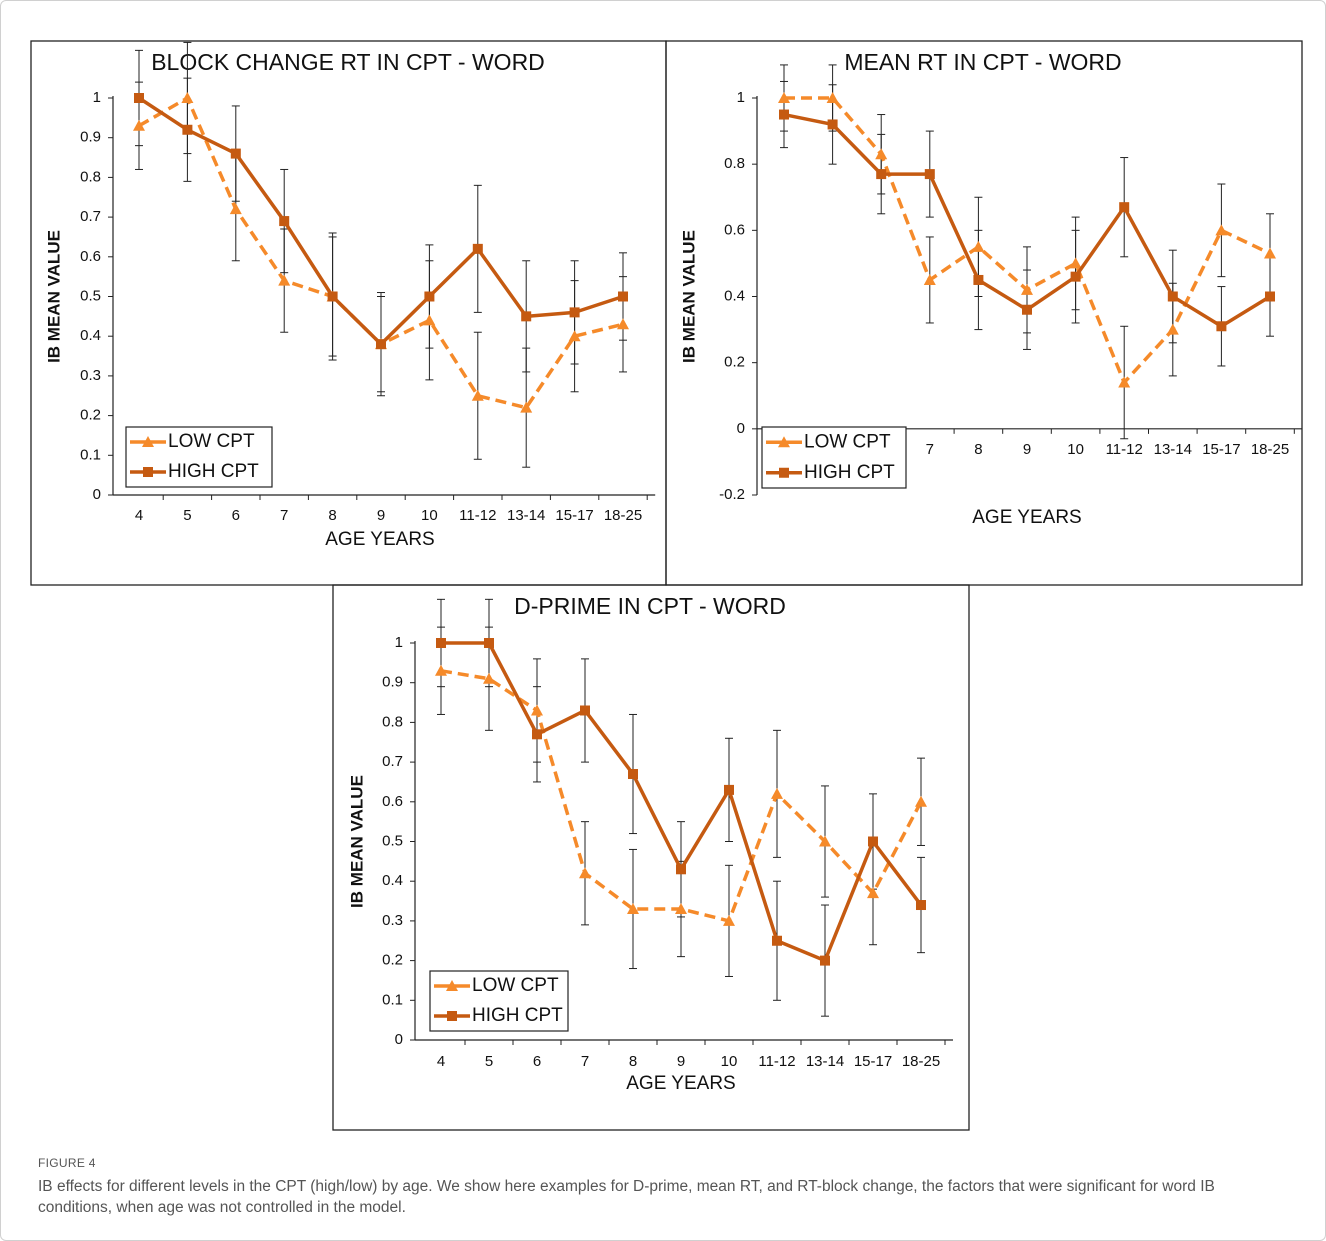 This screenshot has width=1326, height=1241. I want to click on chart-title: MEAN RT IN CPT - WORD, so click(982, 62).